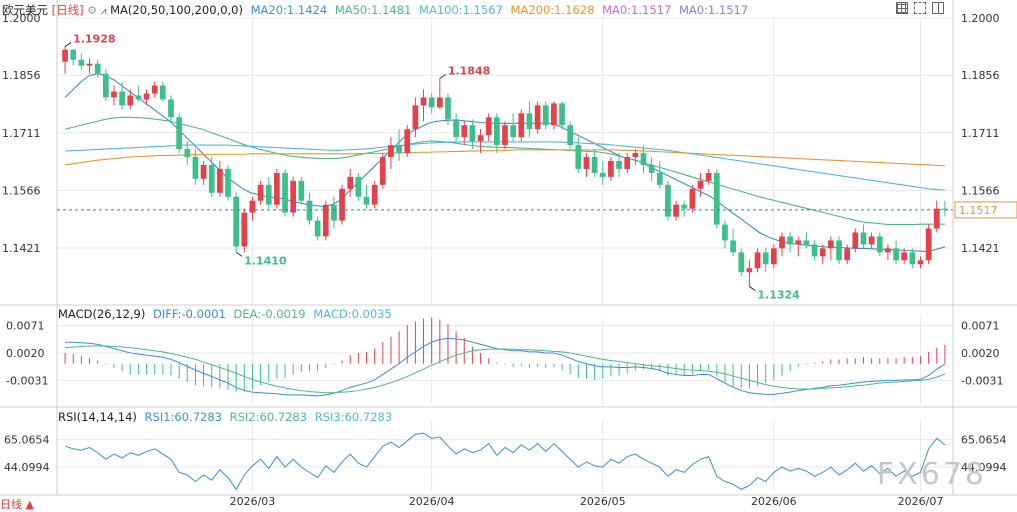 This screenshot has height=512, width=1017. What do you see at coordinates (289, 10) in the screenshot?
I see `ma20-value: MA20:1.1424` at bounding box center [289, 10].